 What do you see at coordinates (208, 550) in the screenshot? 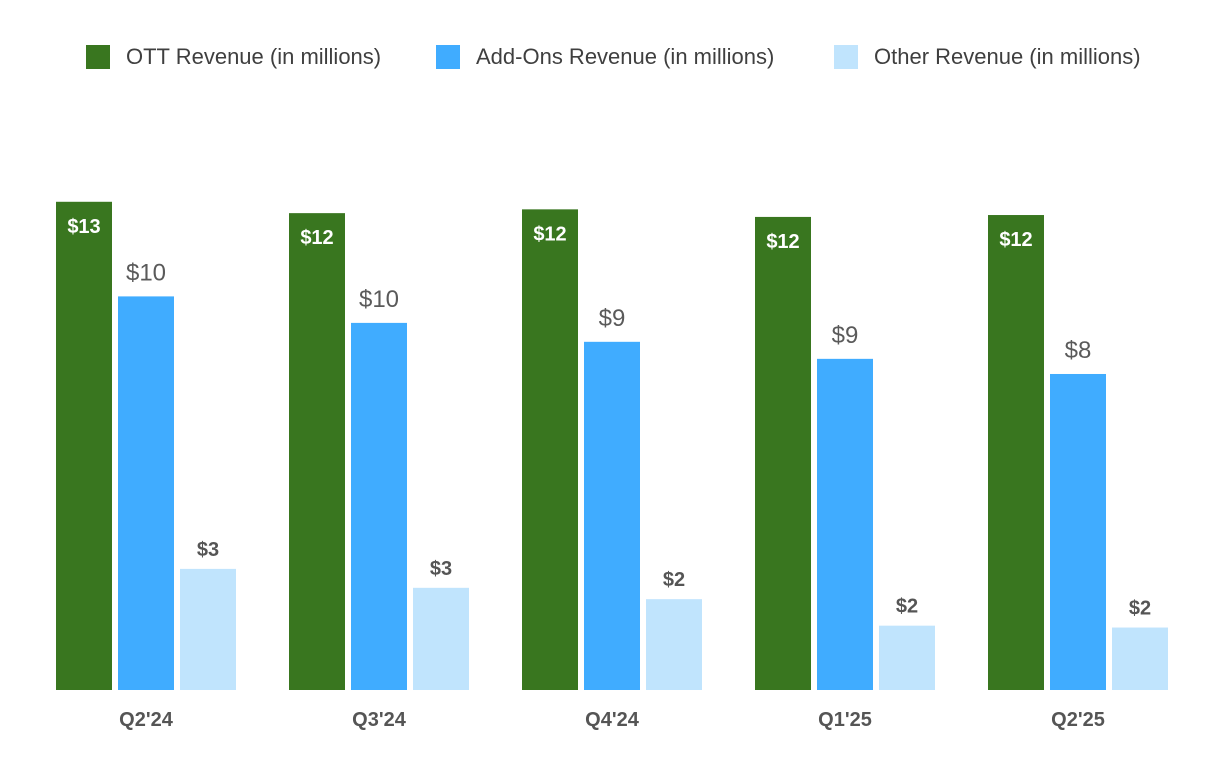
I see `value-label-other-0: $3` at bounding box center [208, 550].